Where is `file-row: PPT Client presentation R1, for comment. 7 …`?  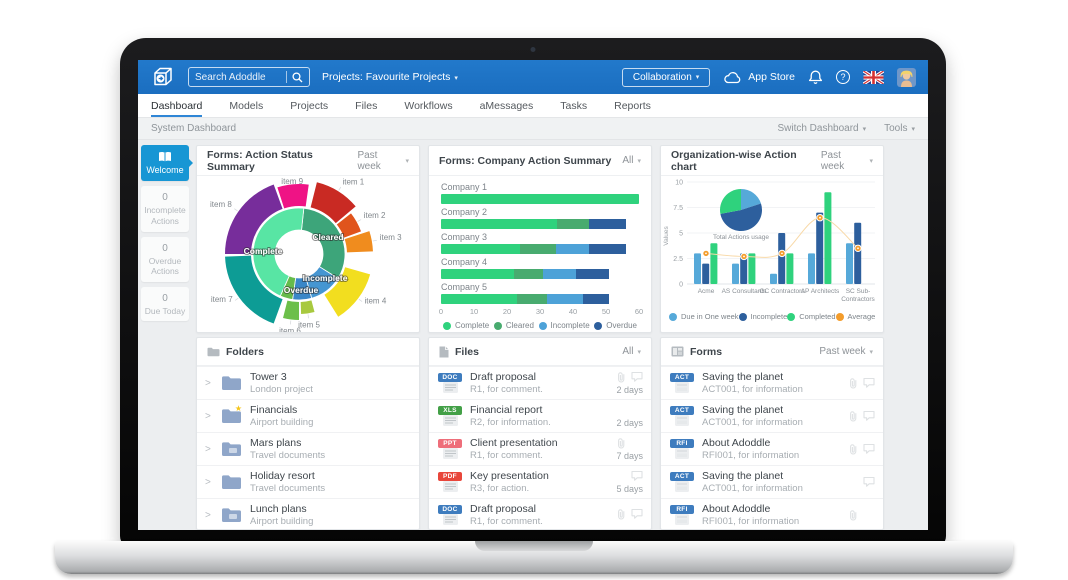
file-row: PPT Client presentation R1, for comment. 7 … is located at coordinates (540, 448).